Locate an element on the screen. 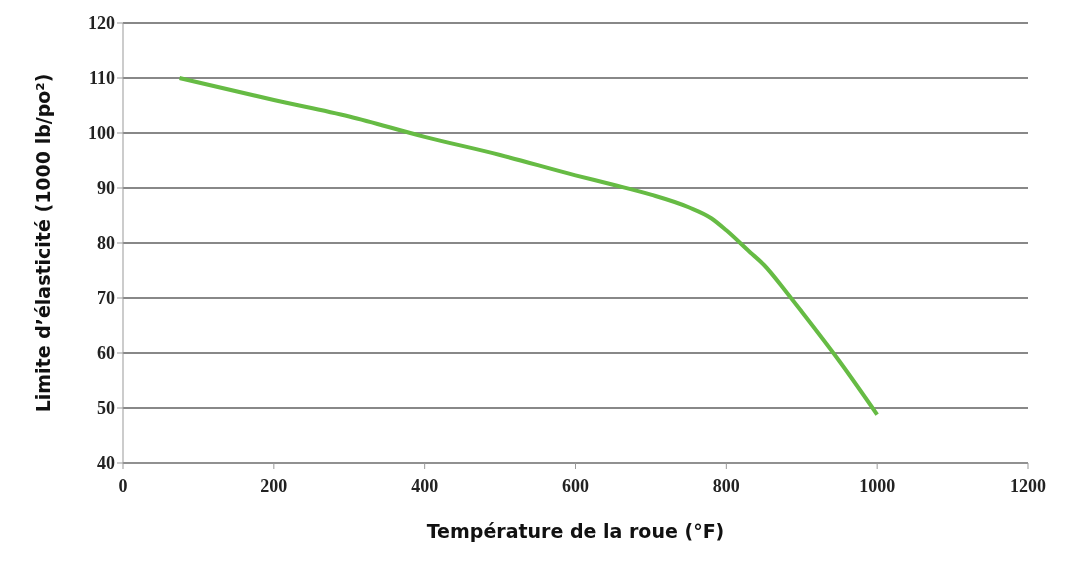 The height and width of the screenshot is (568, 1069). y-axis-title: Limite d’élasticité (1000 lb/po²) is located at coordinates (42, 243).